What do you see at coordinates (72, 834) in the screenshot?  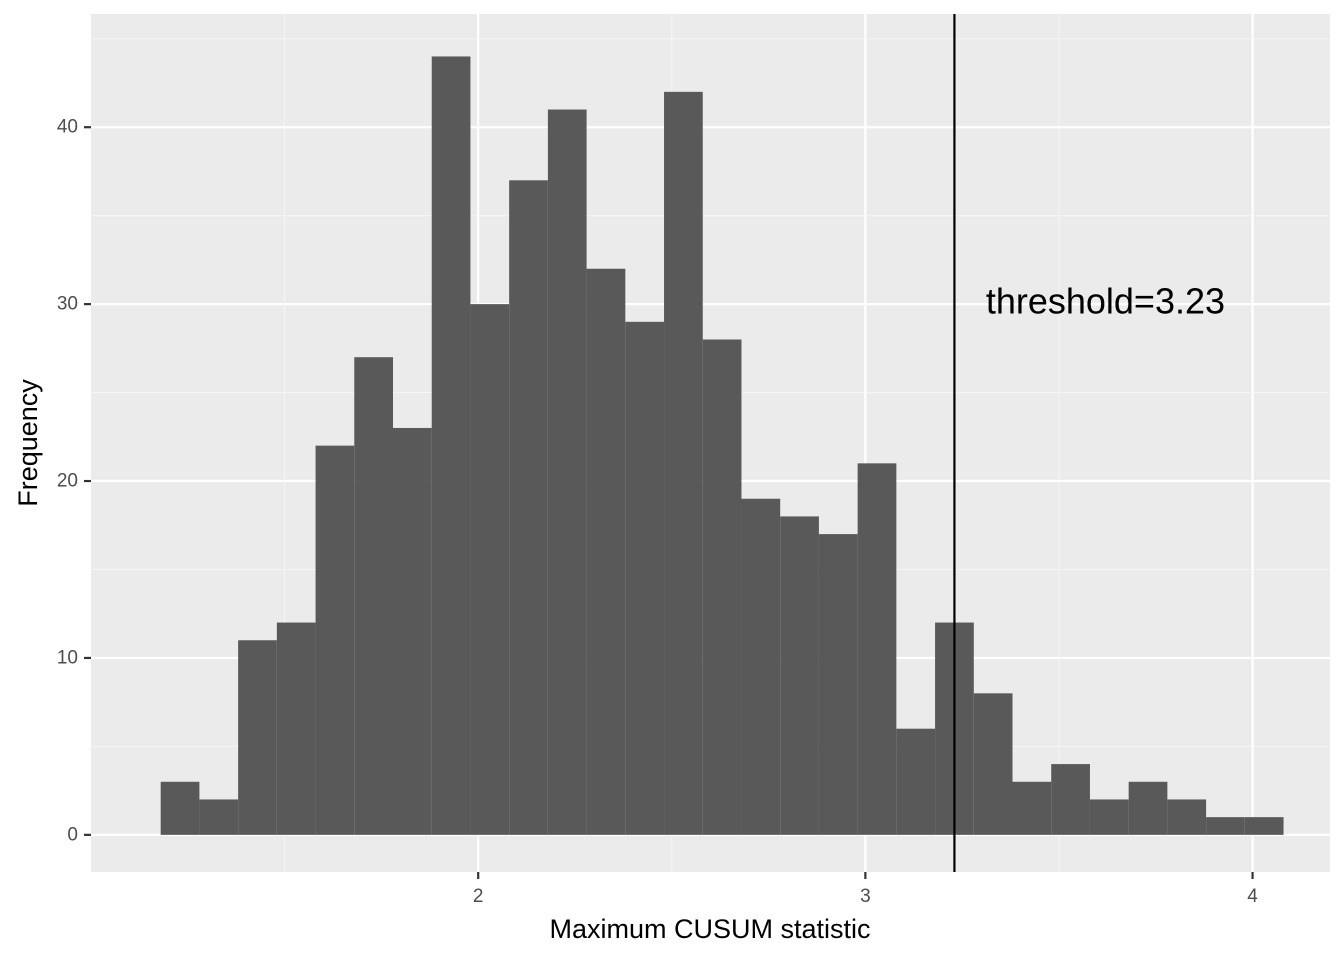 I see `y-tick-label: 0` at bounding box center [72, 834].